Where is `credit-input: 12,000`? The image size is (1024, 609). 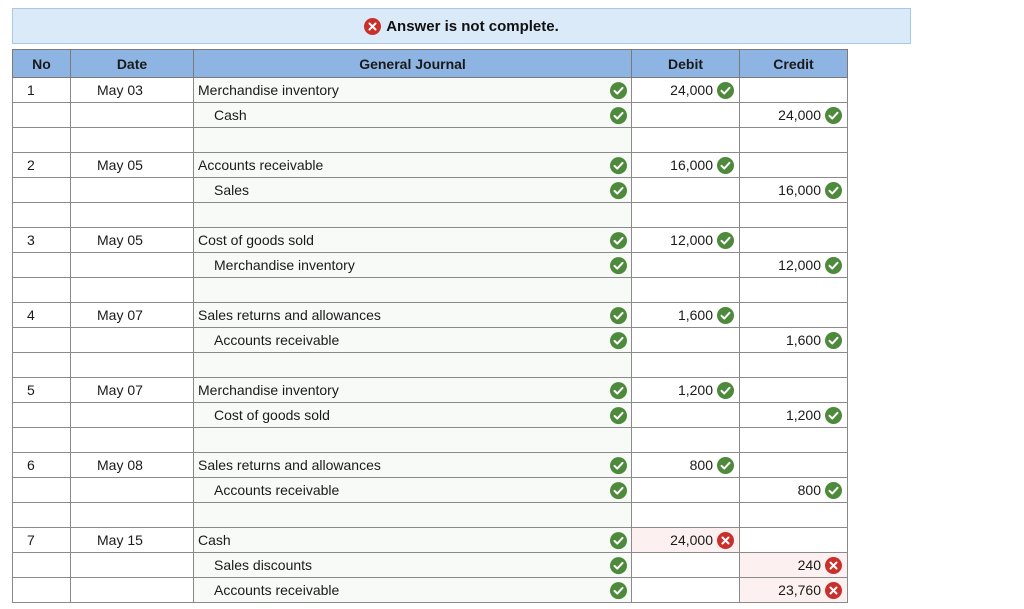 credit-input: 12,000 is located at coordinates (793, 265).